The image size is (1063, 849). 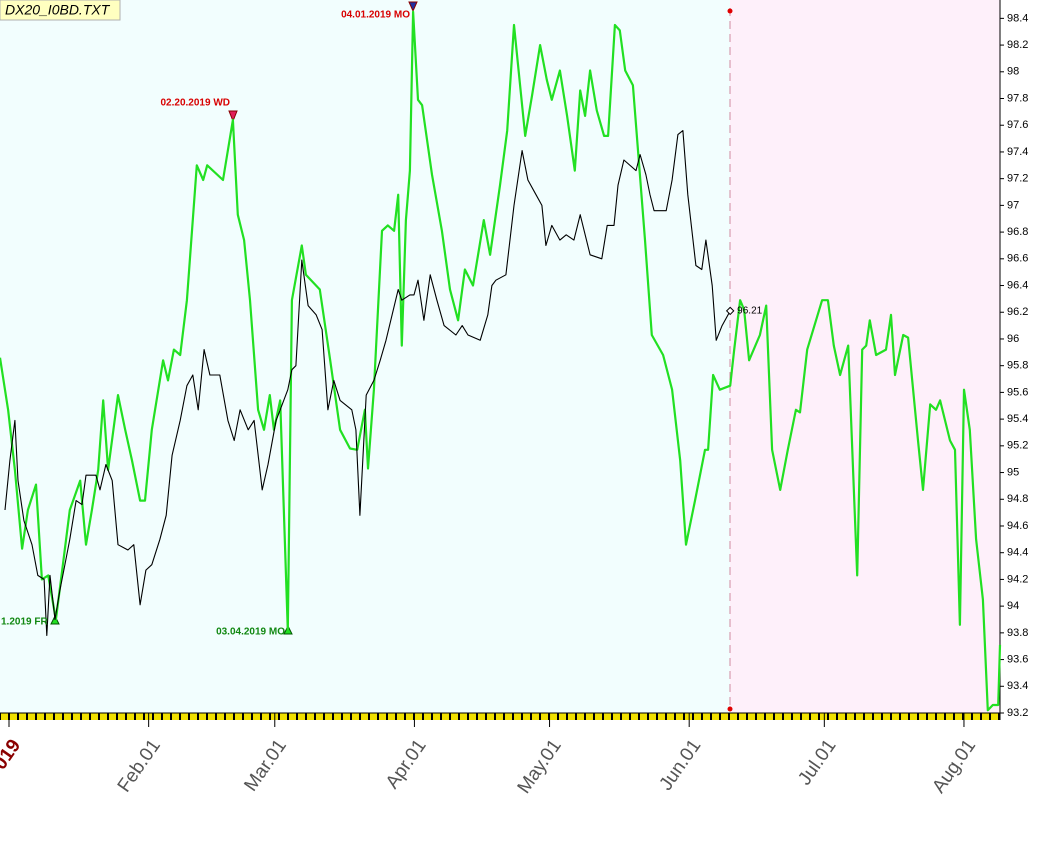 I want to click on last-value-marker, so click(x=730, y=311).